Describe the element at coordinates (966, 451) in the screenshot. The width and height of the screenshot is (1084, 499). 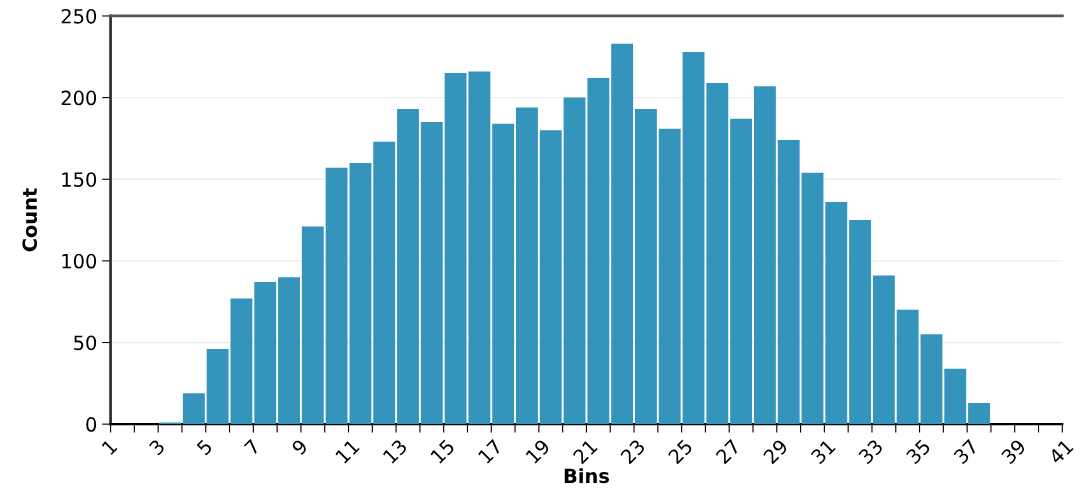
I see `x-tick-label: 37` at that location.